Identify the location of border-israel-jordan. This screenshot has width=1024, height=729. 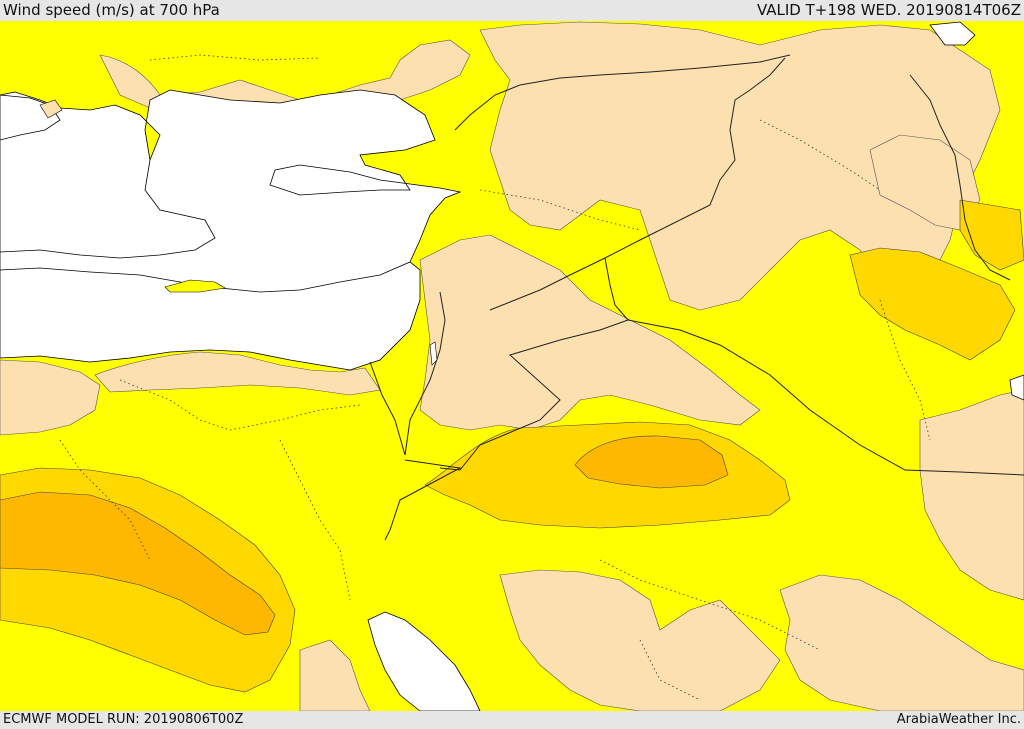
(425, 373).